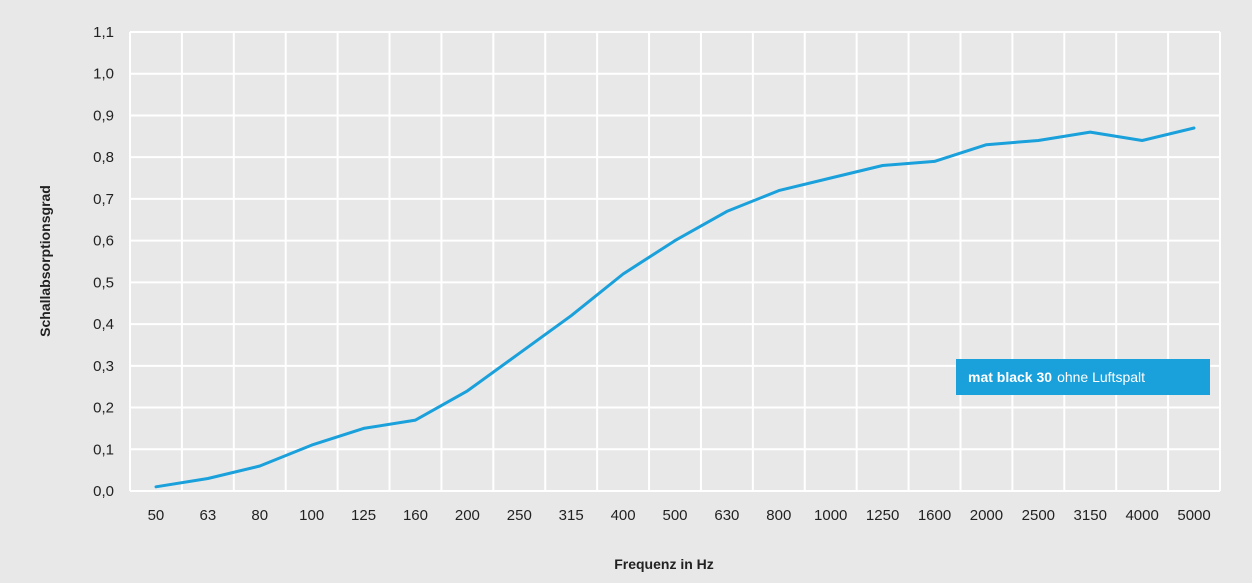  What do you see at coordinates (103, 408) in the screenshot?
I see `y-tick-label: 0,2` at bounding box center [103, 408].